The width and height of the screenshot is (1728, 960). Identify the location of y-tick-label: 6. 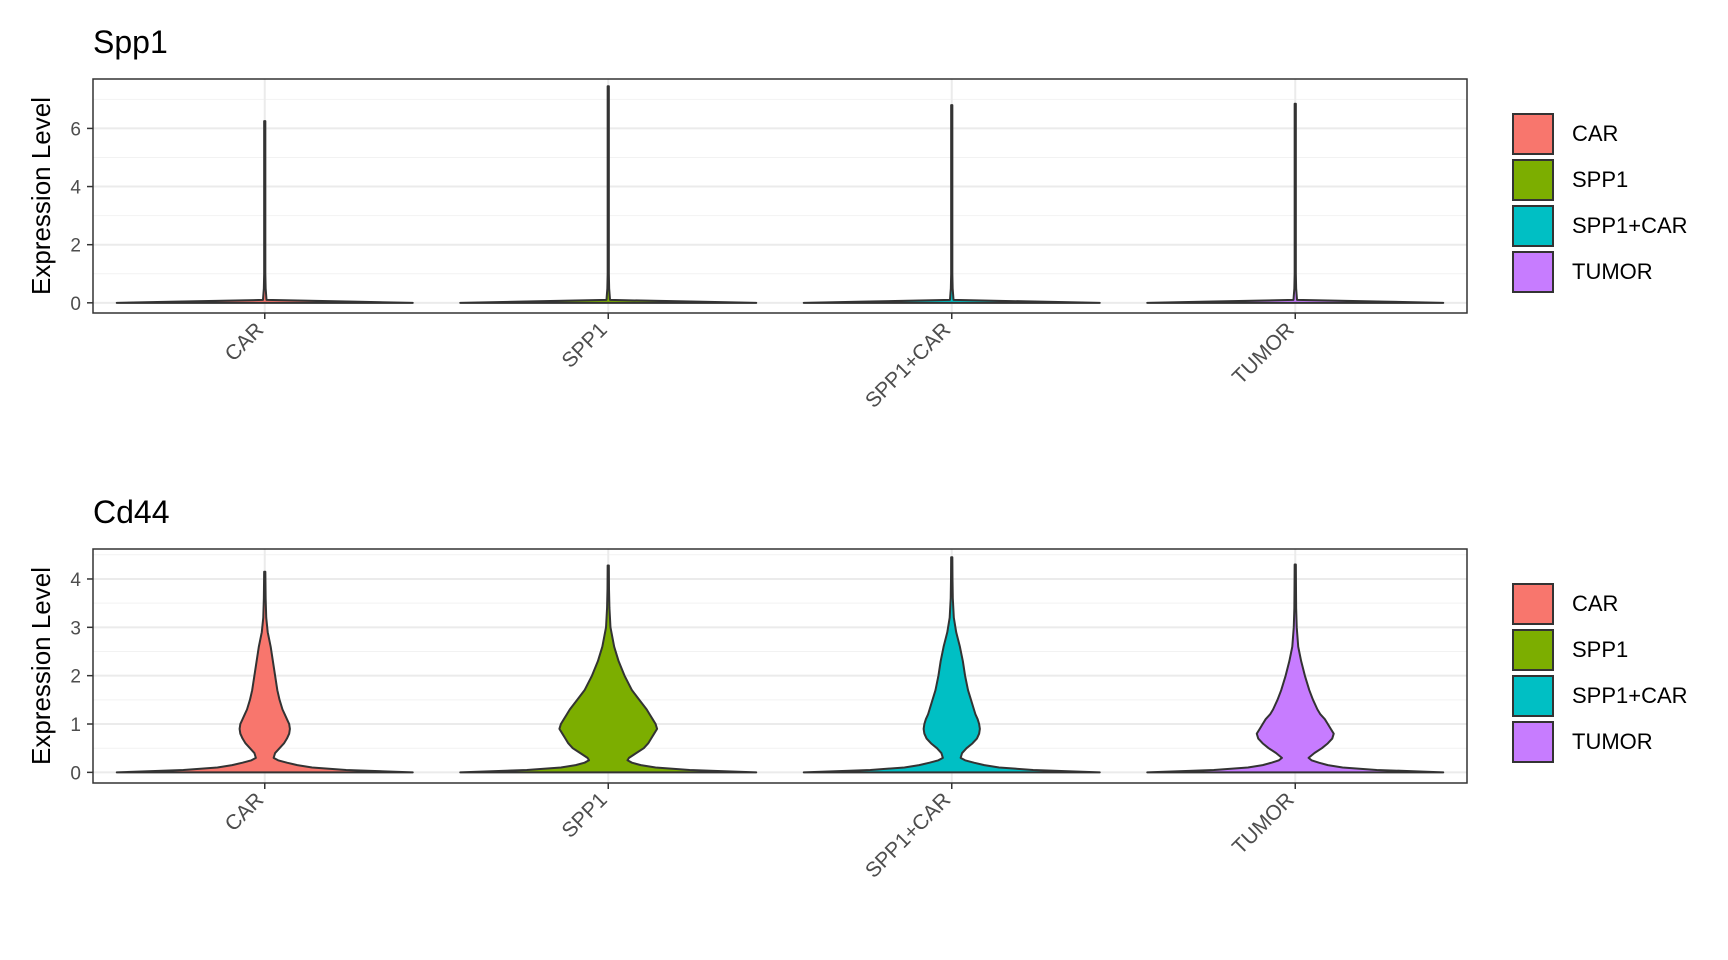
(75, 129).